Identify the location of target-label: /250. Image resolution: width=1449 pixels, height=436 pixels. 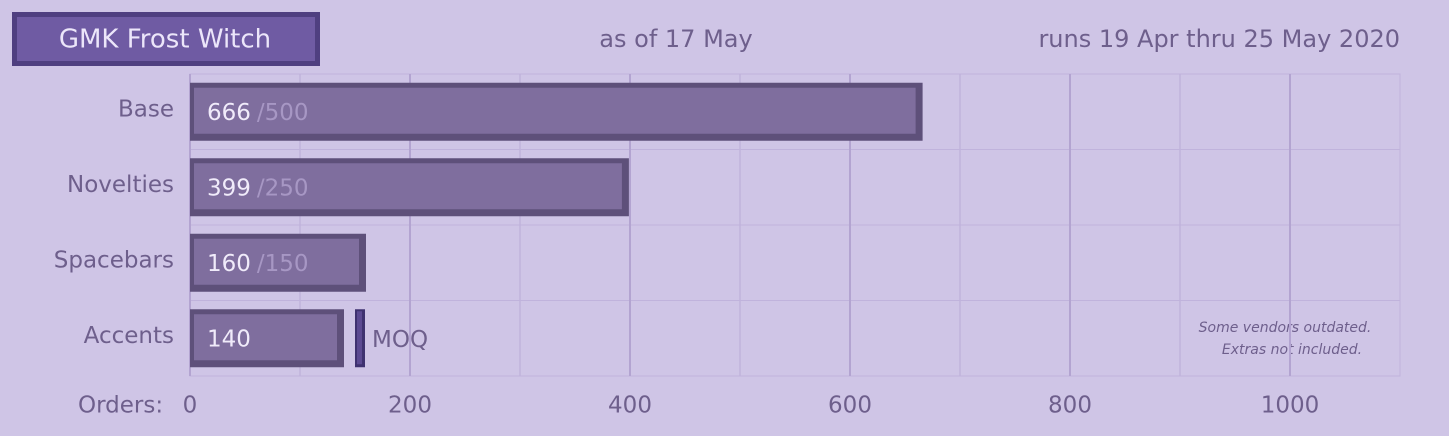
(283, 188).